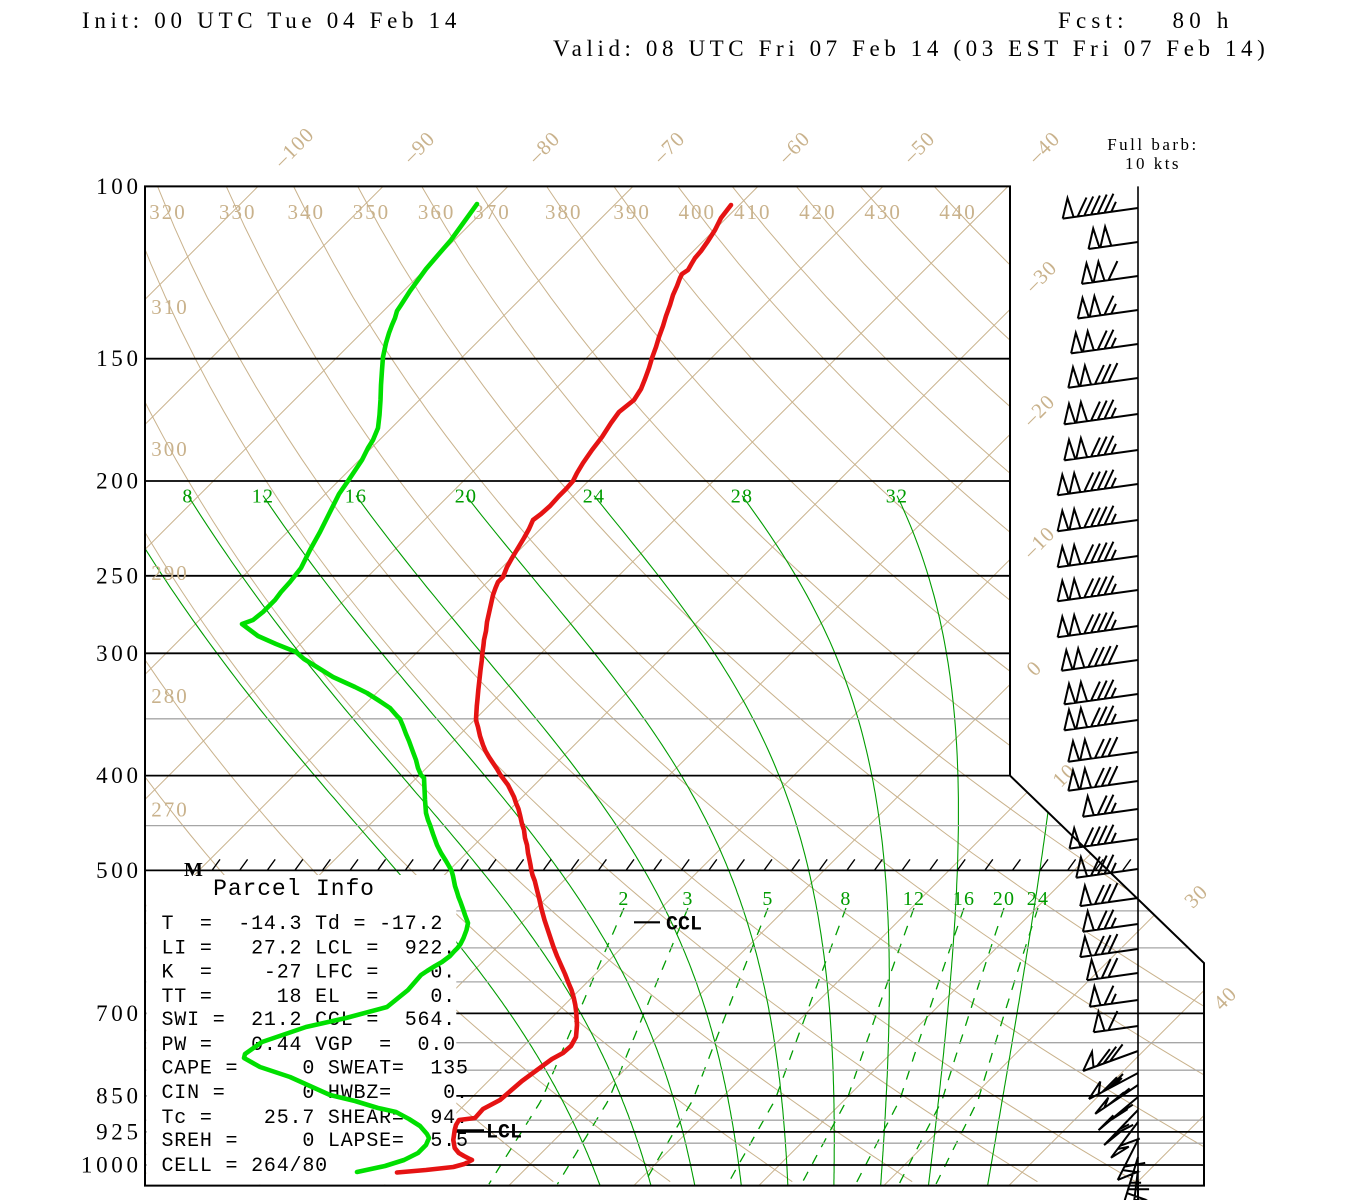  Describe the element at coordinates (170, 696) in the screenshot. I see `svg-text: 280` at that location.